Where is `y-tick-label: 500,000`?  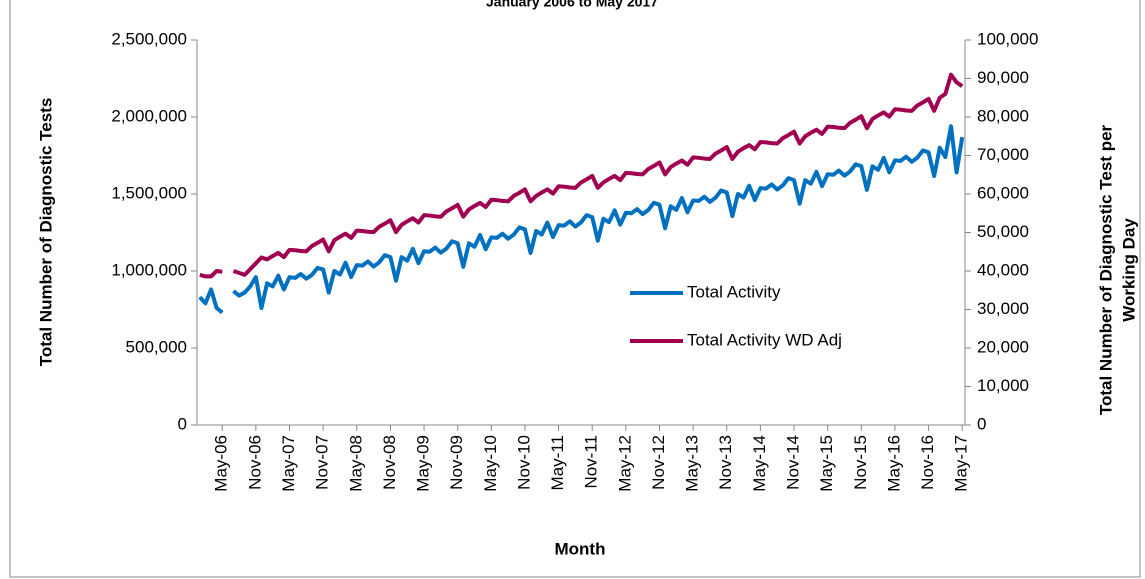
y-tick-label: 500,000 is located at coordinates (156, 346).